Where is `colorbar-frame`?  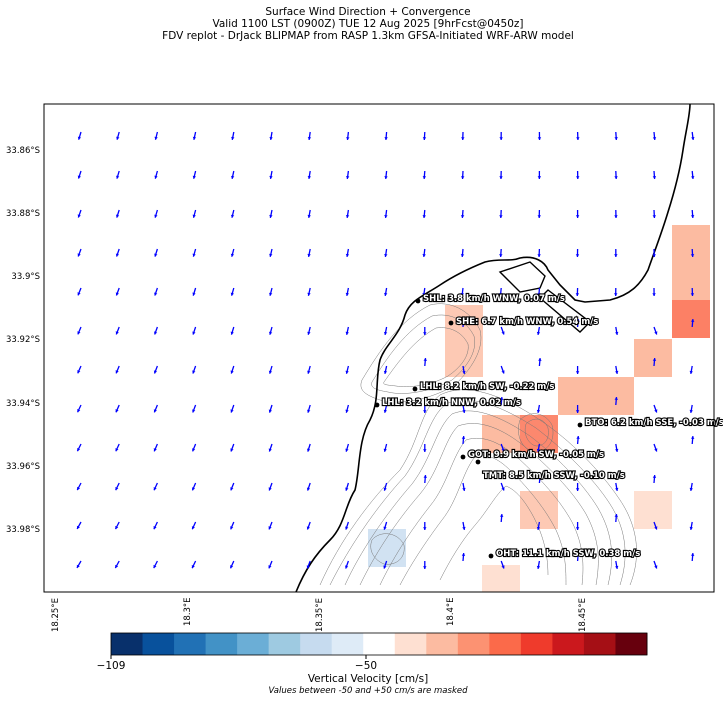 colorbar-frame is located at coordinates (379, 644).